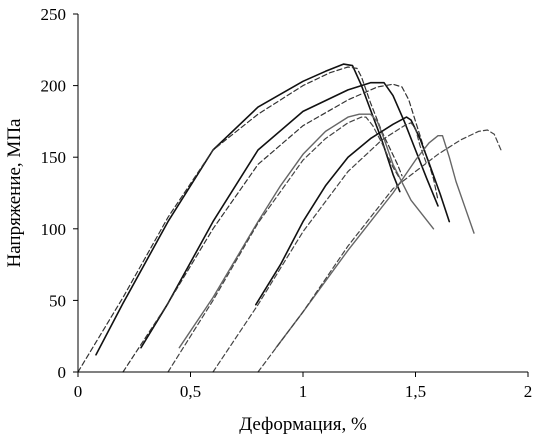  I want to click on x-axis-title: Деформация, %, so click(303, 424).